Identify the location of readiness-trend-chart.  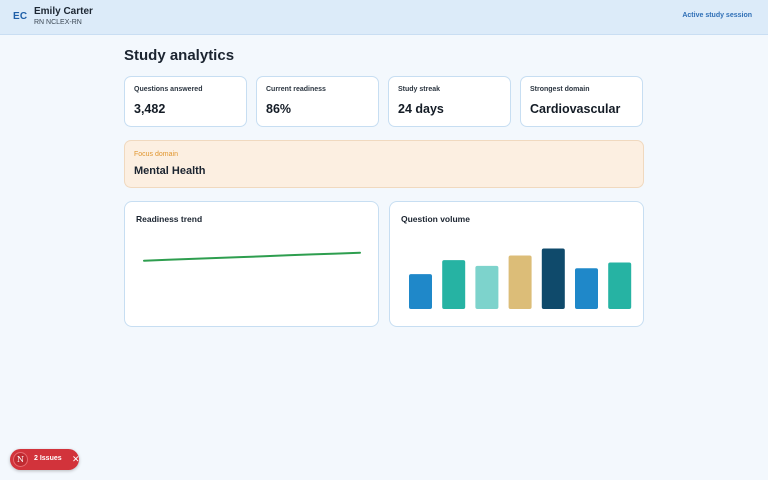
(252, 256).